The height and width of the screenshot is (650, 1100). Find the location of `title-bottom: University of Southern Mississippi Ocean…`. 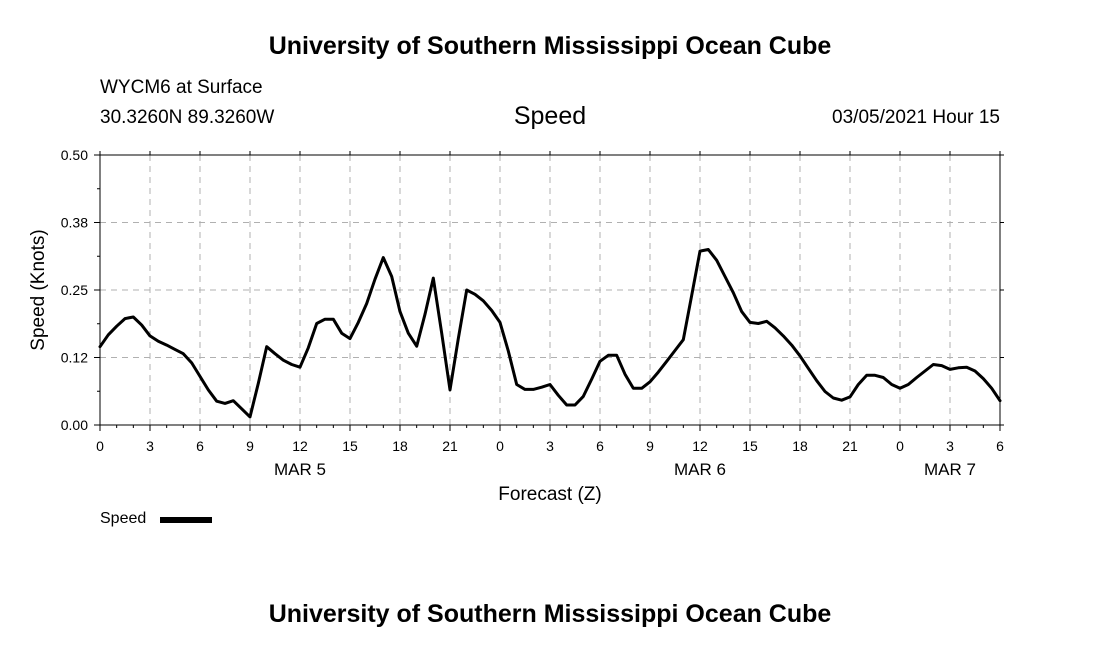

title-bottom: University of Southern Mississippi Ocean… is located at coordinates (550, 614).